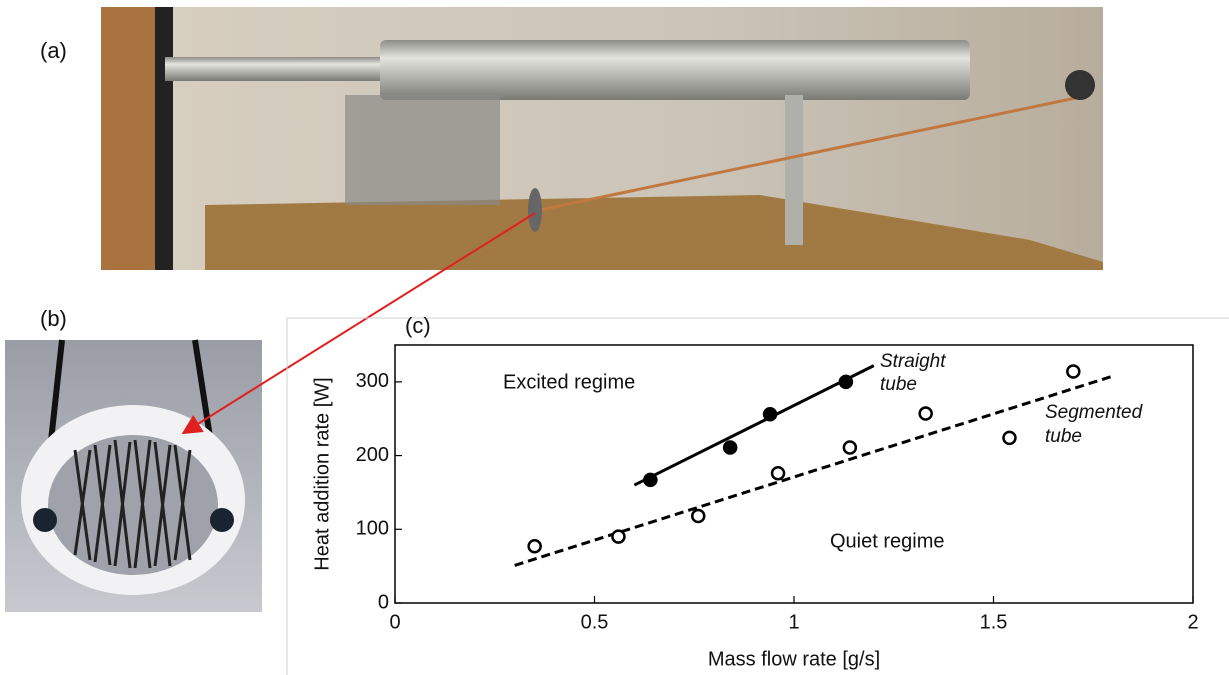 This screenshot has height=675, width=1229. What do you see at coordinates (53, 318) in the screenshot?
I see `panel-label: (b)` at bounding box center [53, 318].